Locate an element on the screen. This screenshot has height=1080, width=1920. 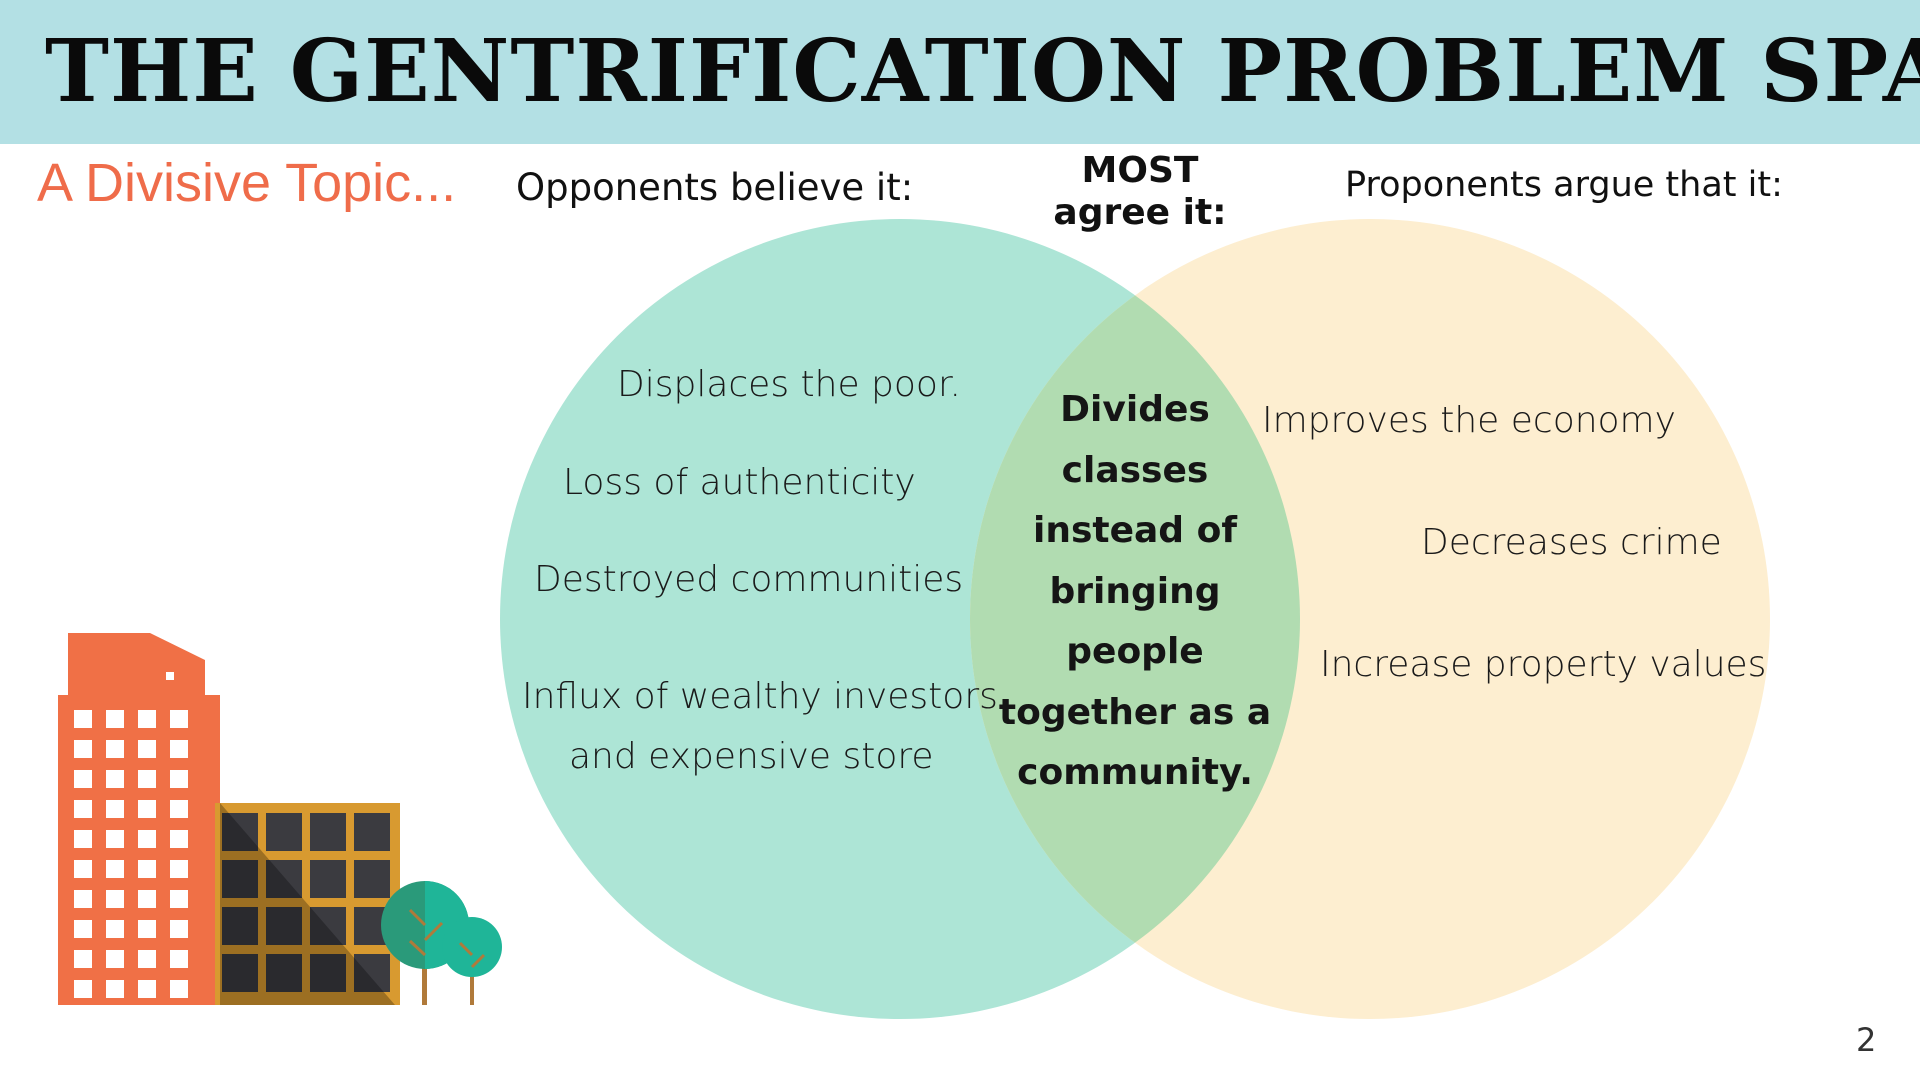
proponents-label: Proponents argue that it: is located at coordinates (1564, 185).